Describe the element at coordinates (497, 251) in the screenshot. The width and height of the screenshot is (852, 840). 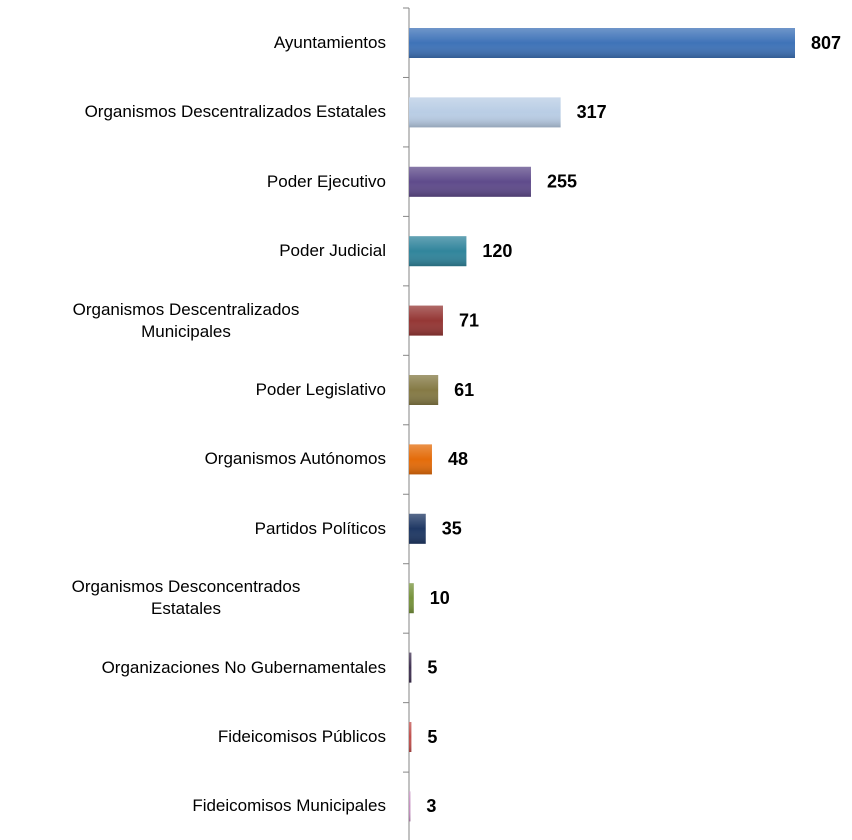
I see `value-label: 120` at that location.